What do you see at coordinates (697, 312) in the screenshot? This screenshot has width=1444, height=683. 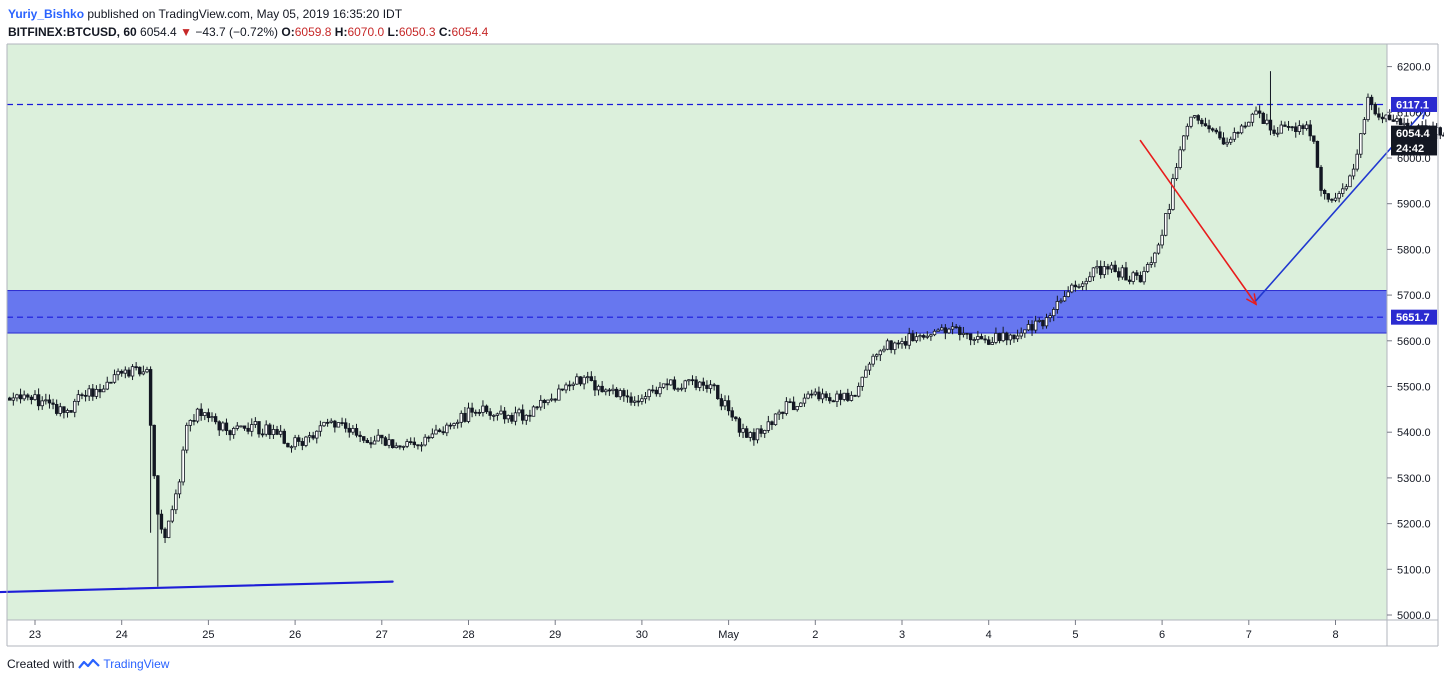 I see `support-zone` at bounding box center [697, 312].